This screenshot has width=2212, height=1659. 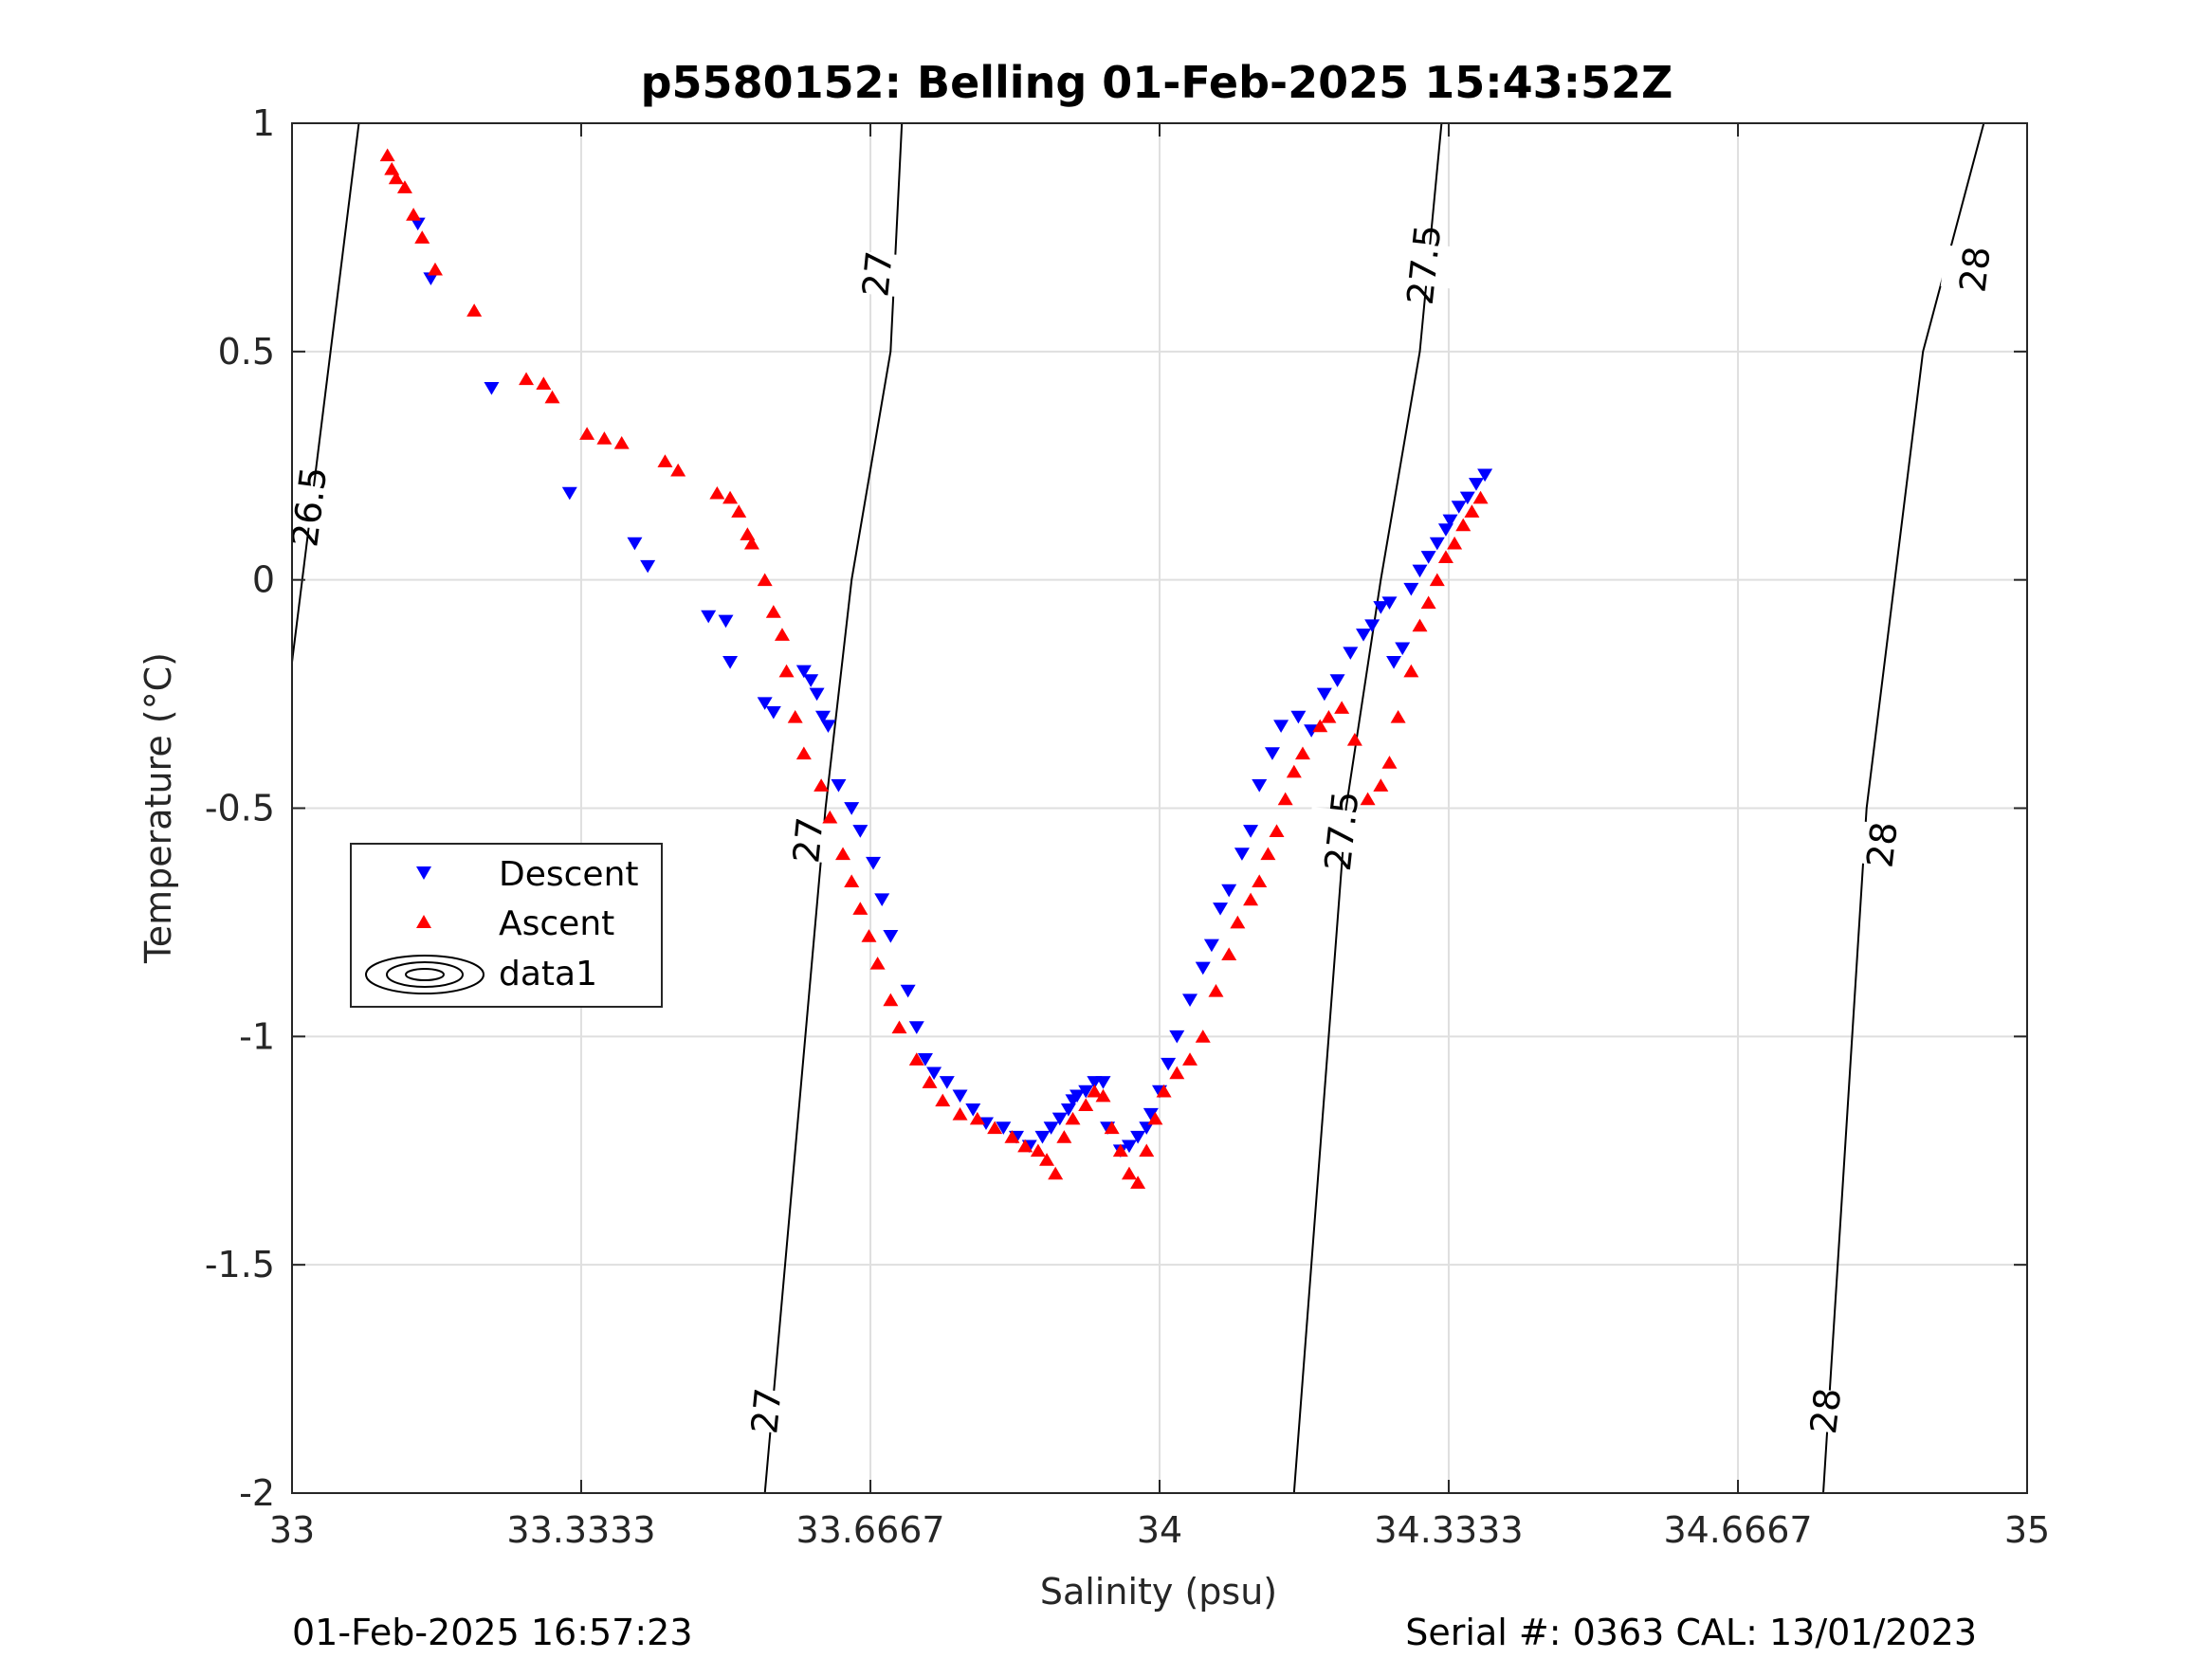 I want to click on y-tick-label: -1.5, so click(x=240, y=1264).